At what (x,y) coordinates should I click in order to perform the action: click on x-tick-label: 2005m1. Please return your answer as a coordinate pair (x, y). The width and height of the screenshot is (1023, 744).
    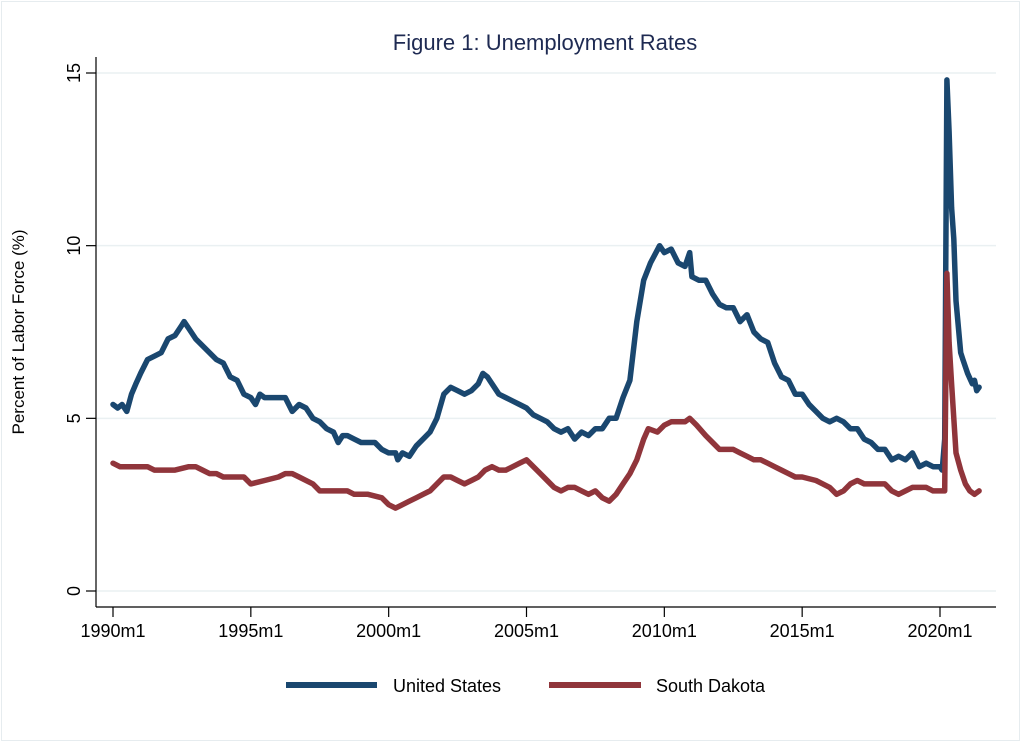
    Looking at the image, I should click on (526, 631).